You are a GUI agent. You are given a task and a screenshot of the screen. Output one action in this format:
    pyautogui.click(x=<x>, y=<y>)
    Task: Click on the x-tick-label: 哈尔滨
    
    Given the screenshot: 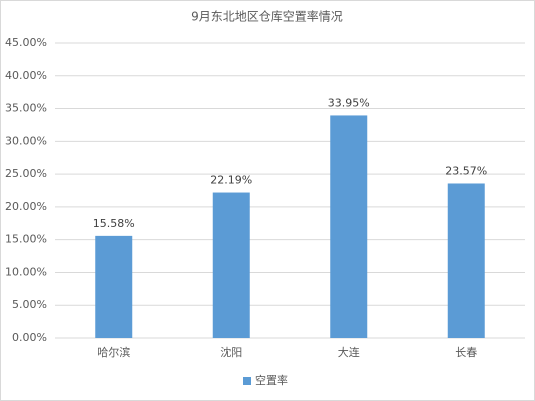 What is the action you would take?
    pyautogui.click(x=113, y=352)
    